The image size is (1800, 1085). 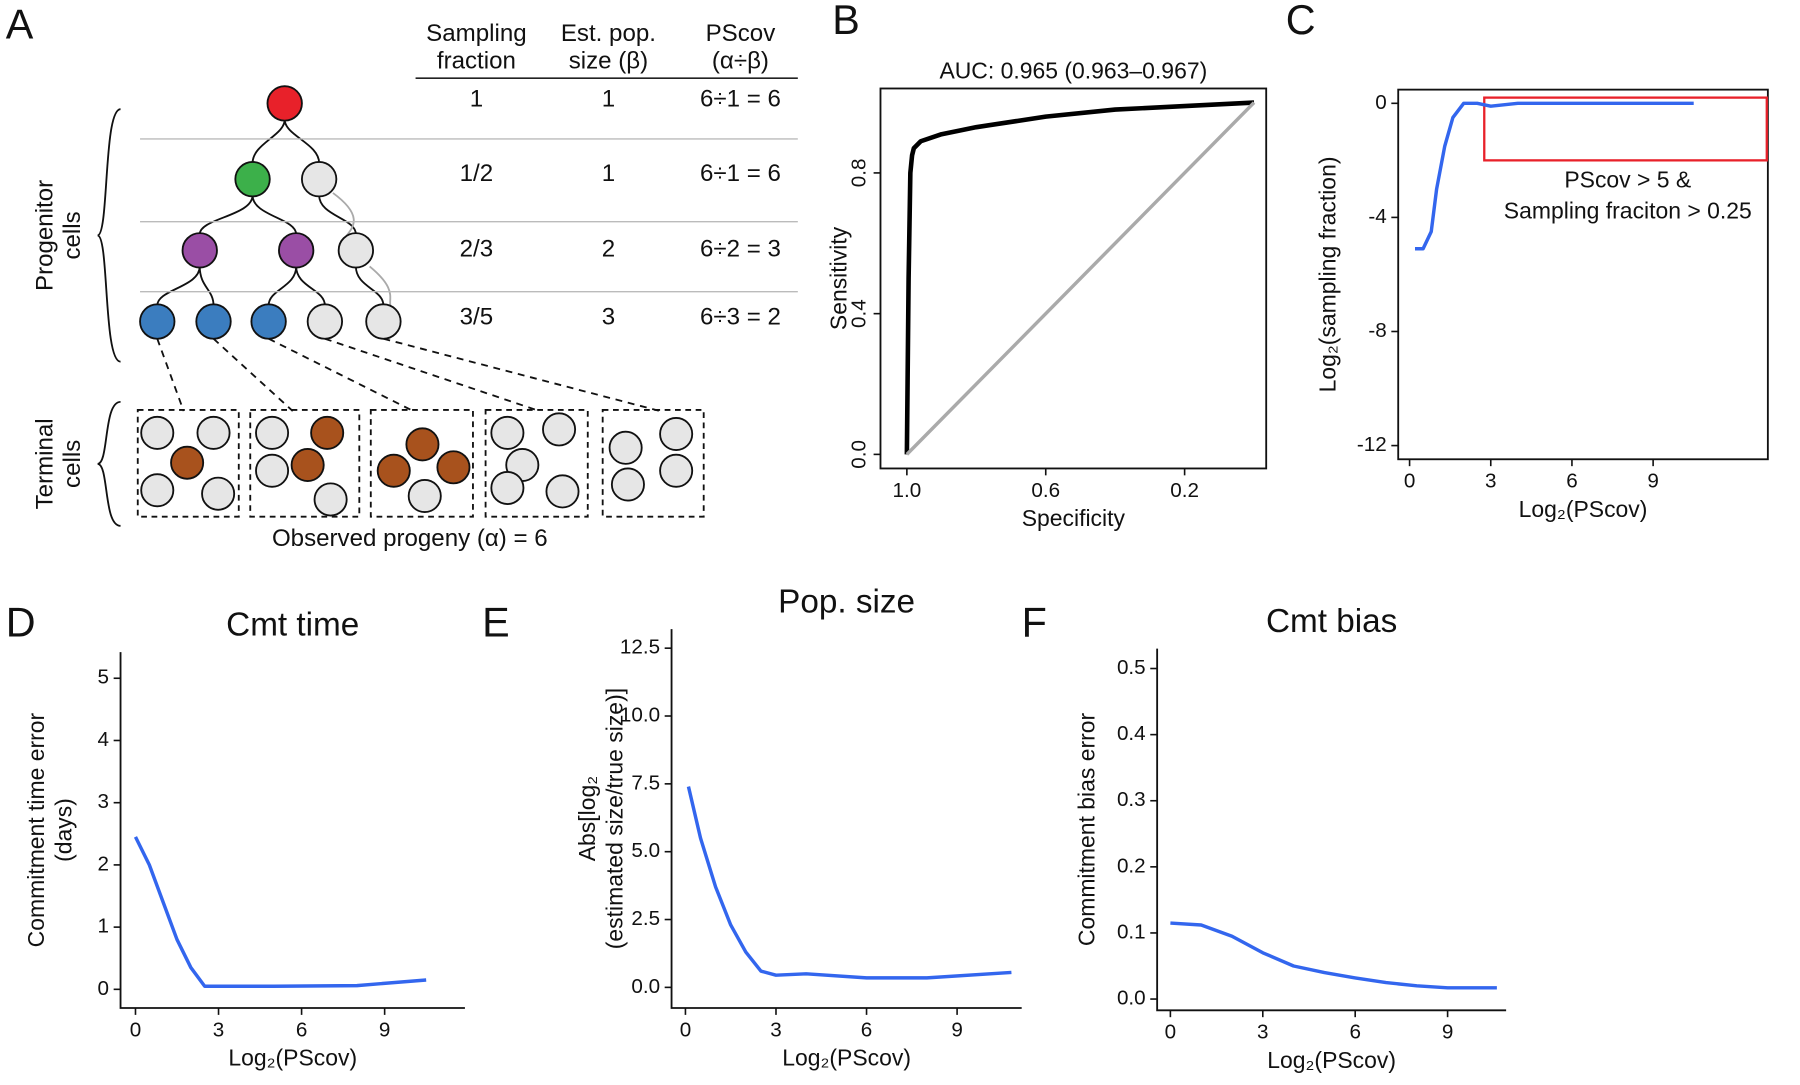 I want to click on y-tick-label: 4, so click(x=104, y=739).